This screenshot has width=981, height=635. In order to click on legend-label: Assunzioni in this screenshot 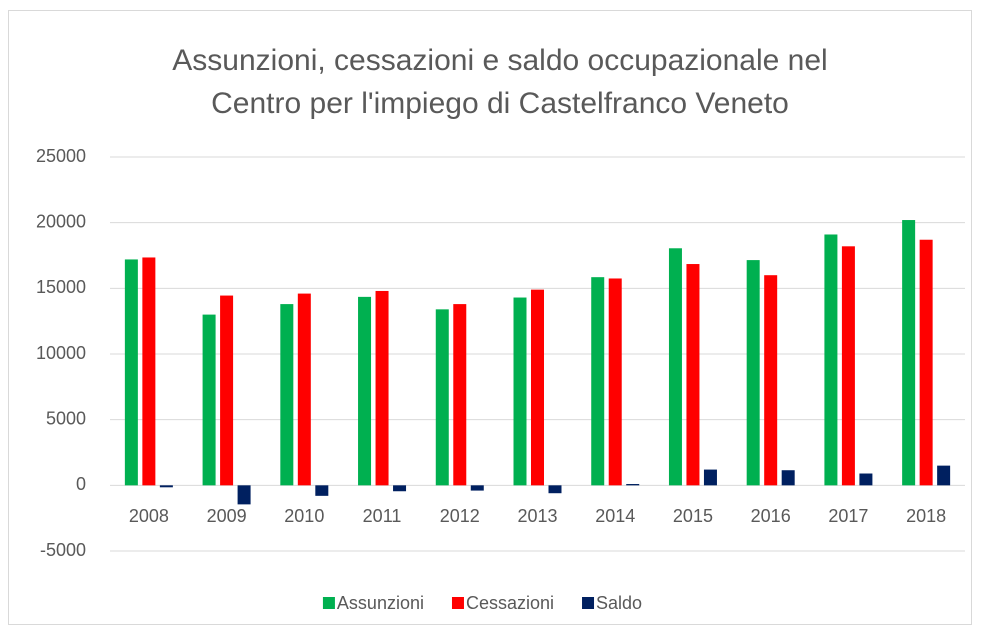, I will do `click(380, 603)`.